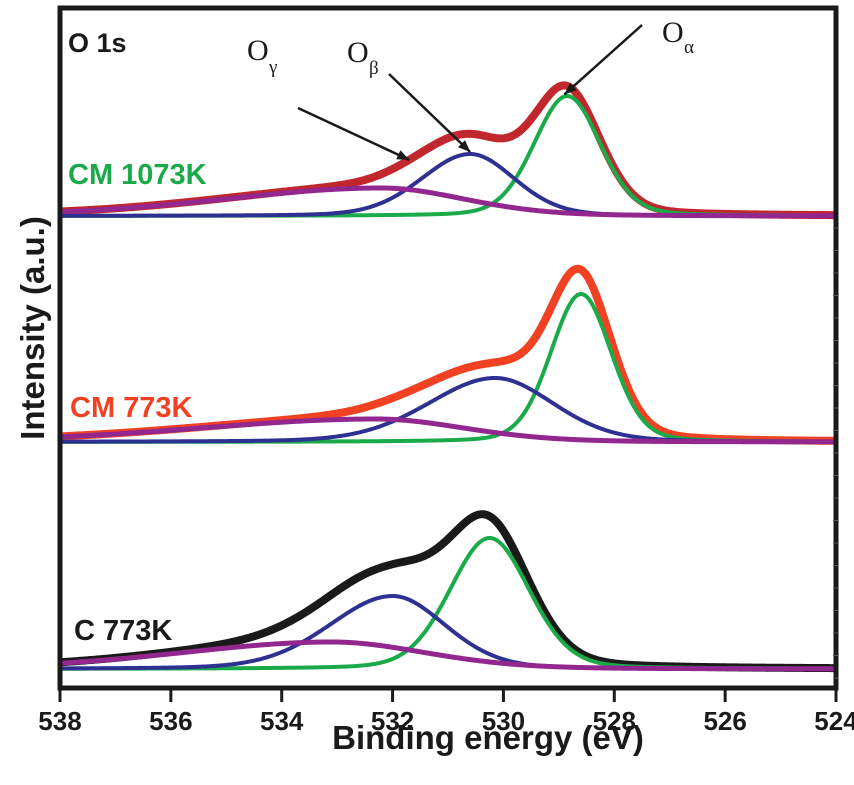 The width and height of the screenshot is (854, 785). Describe the element at coordinates (123, 631) in the screenshot. I see `spectrum-label-c-773k: C 773K` at that location.